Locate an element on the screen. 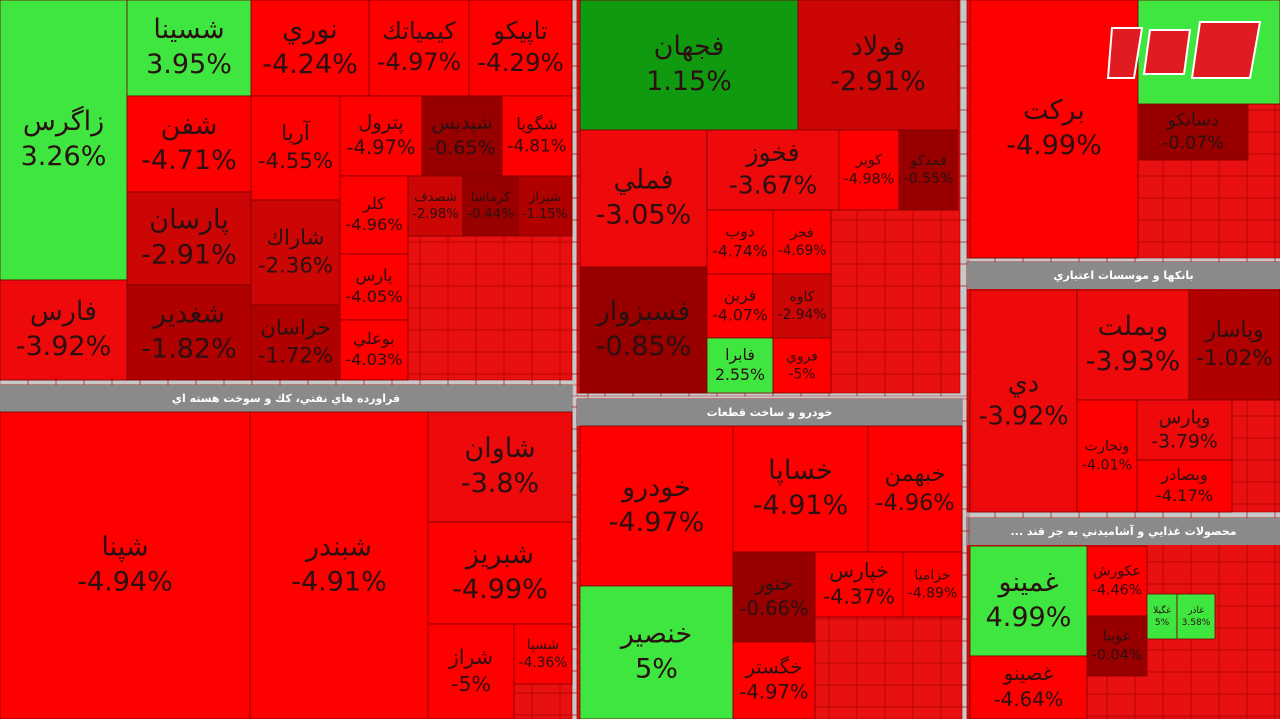 This screenshot has height=719, width=1280. tile-name: وپاسار is located at coordinates (1233, 330).